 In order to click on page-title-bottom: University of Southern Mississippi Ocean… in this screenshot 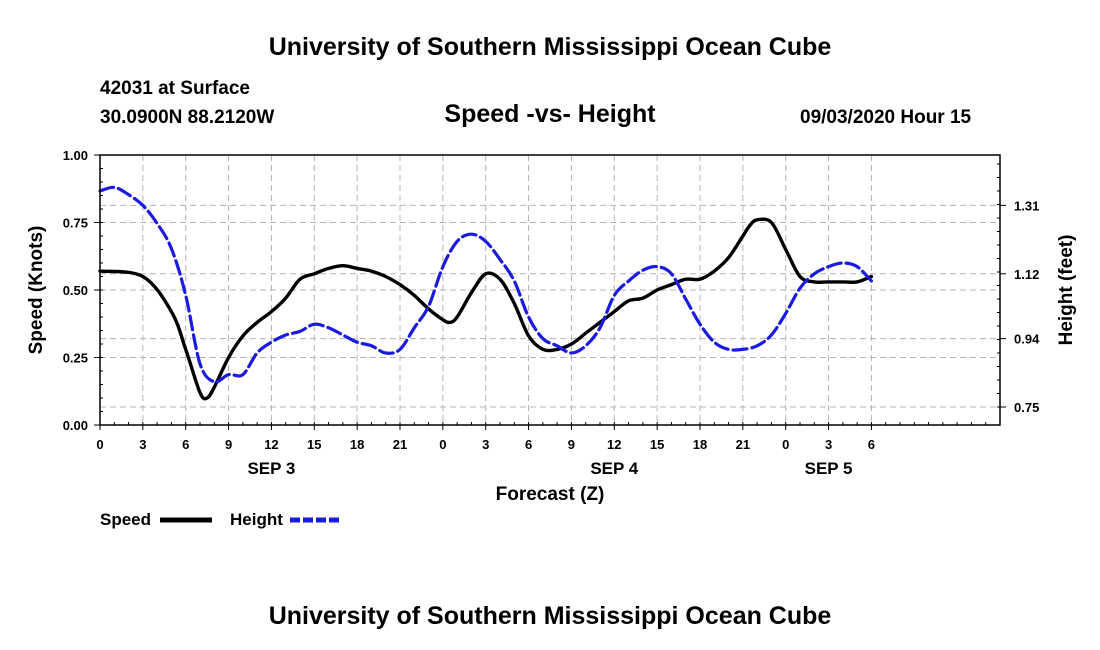, I will do `click(550, 616)`.